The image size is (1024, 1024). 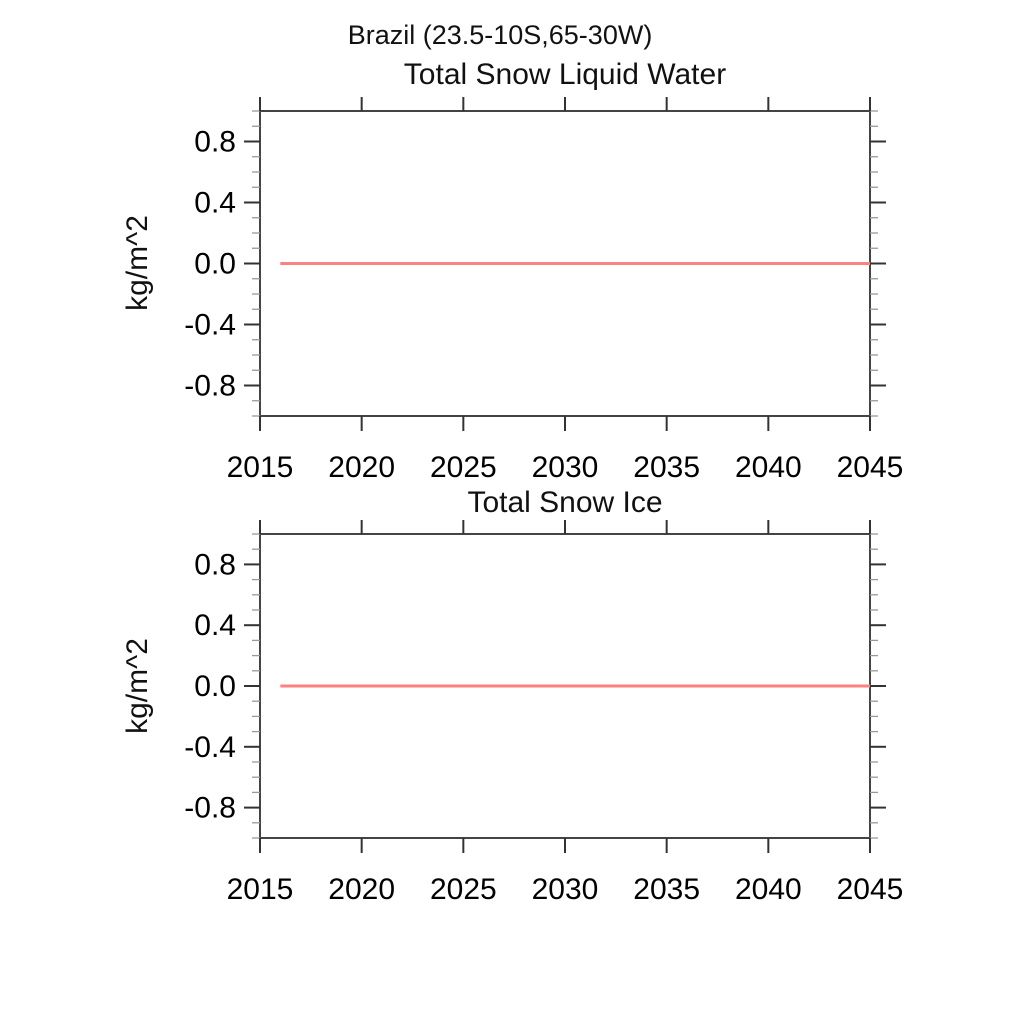 What do you see at coordinates (565, 74) in the screenshot?
I see `chart-title-total-snow-liquid-water: Total Snow Liquid Water` at bounding box center [565, 74].